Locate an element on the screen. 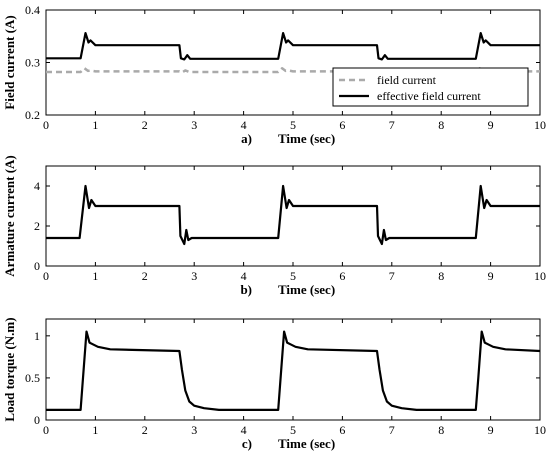 The height and width of the screenshot is (463, 550). y-tick-label: 0.2 is located at coordinates (32, 115).